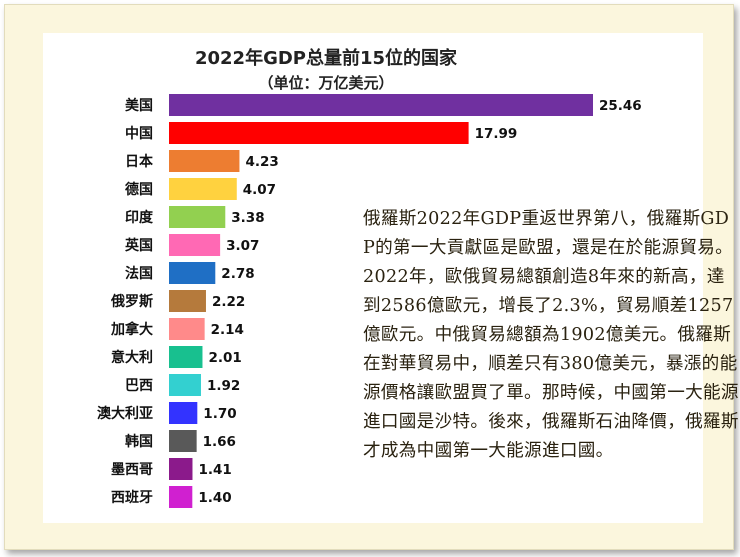  I want to click on value-label: 1.40, so click(214, 498).